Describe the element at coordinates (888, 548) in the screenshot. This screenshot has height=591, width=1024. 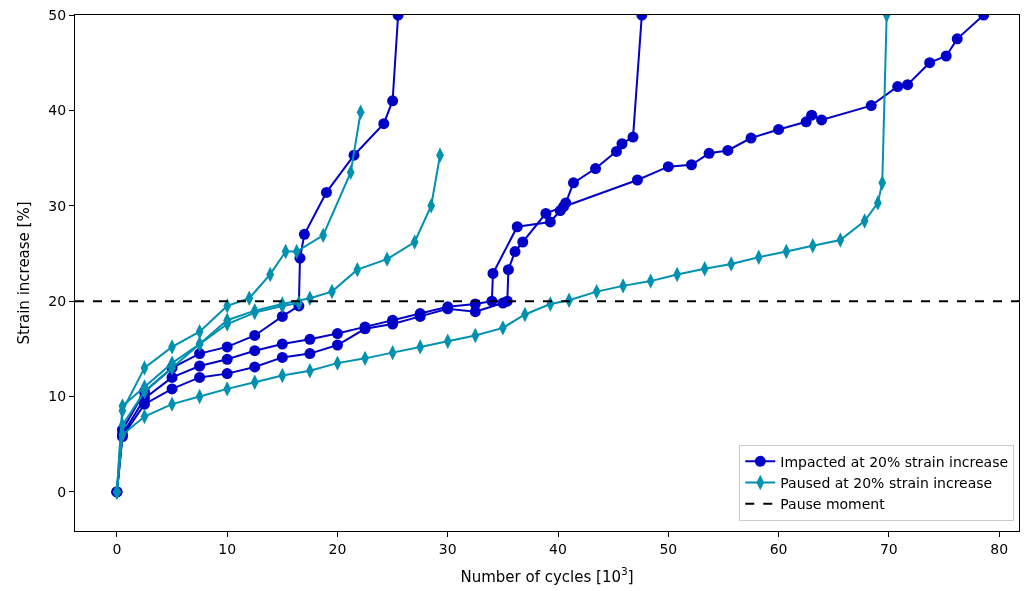
I see `x-tick-label: 70` at that location.